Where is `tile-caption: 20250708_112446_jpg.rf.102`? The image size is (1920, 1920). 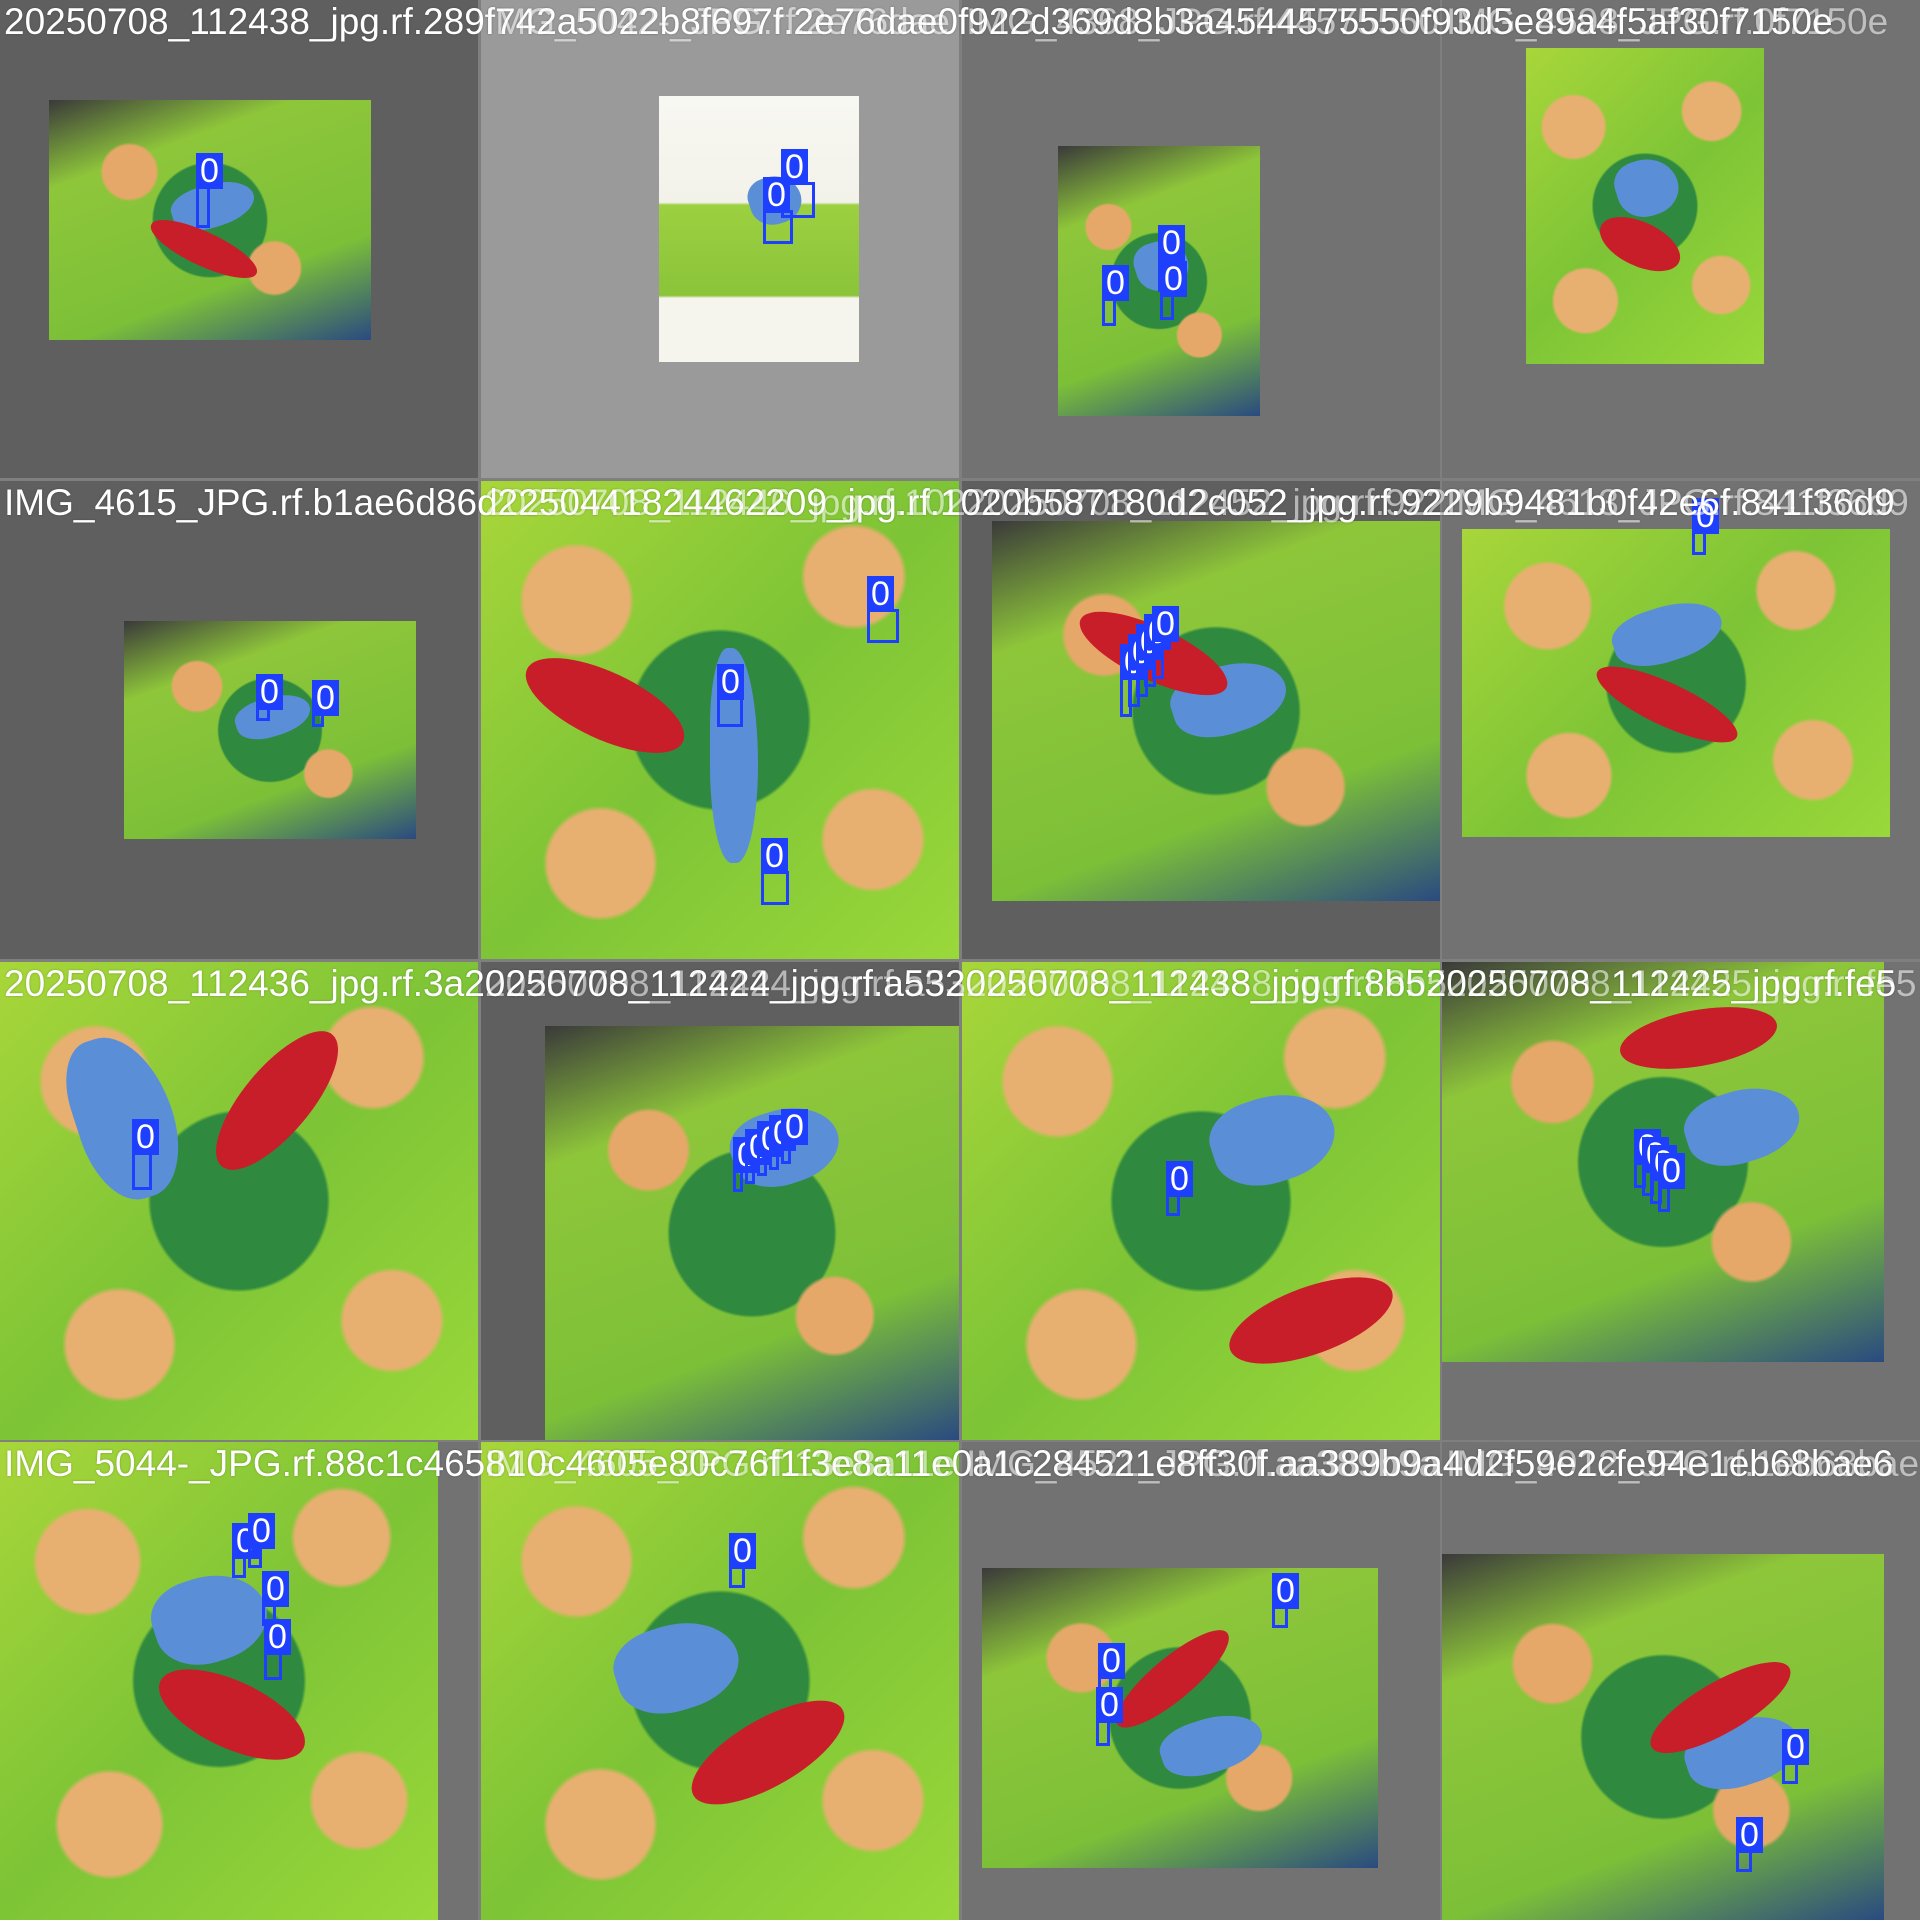 tile-caption: 20250708_112446_jpg.rf.102 is located at coordinates (725, 502).